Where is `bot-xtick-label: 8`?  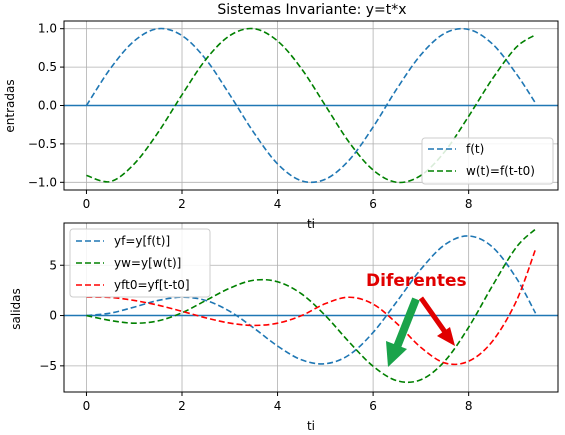 bot-xtick-label: 8 is located at coordinates (469, 406).